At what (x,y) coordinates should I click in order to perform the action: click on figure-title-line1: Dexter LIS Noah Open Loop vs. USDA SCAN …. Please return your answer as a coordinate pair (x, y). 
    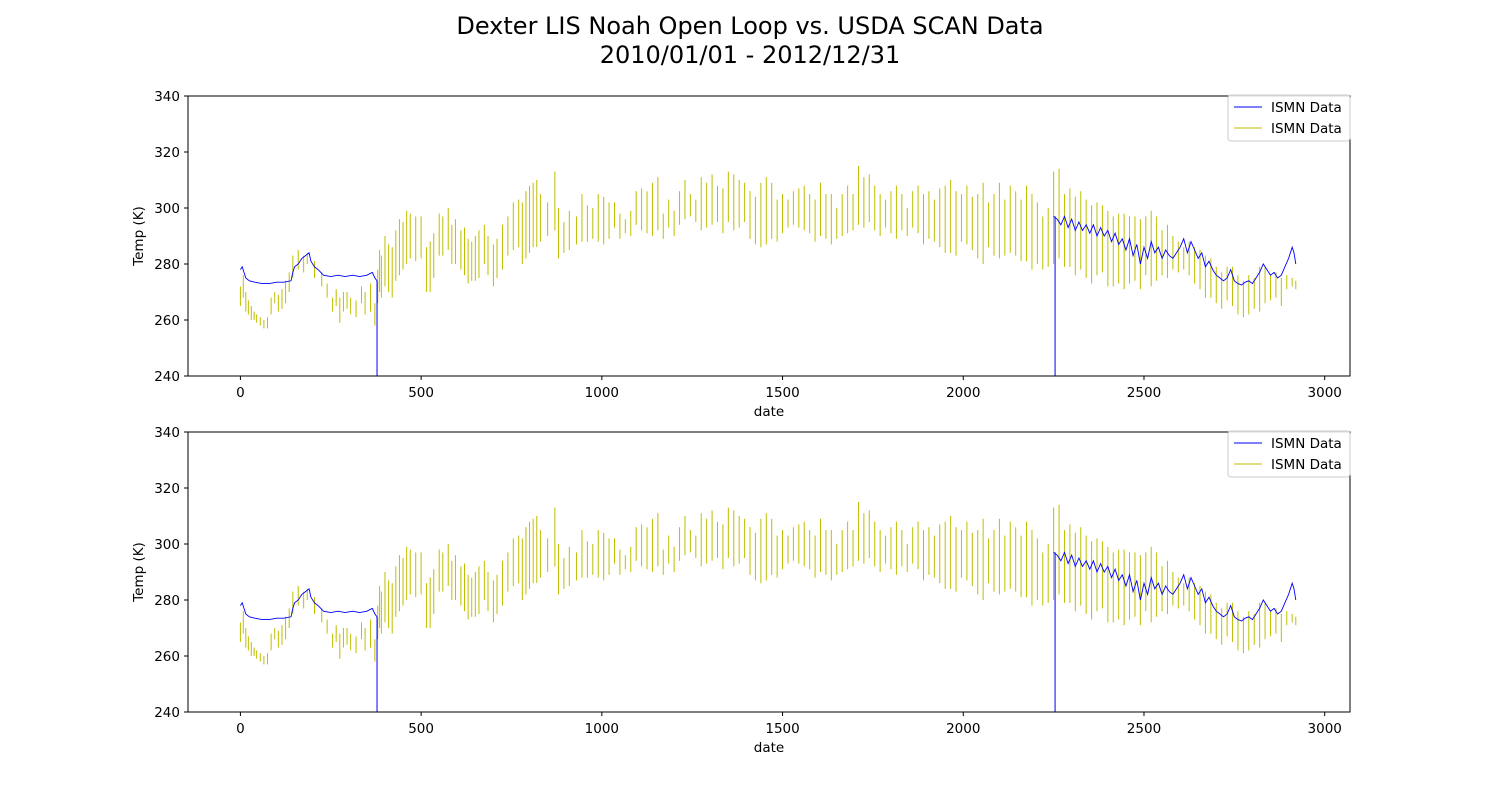
    Looking at the image, I should click on (749, 26).